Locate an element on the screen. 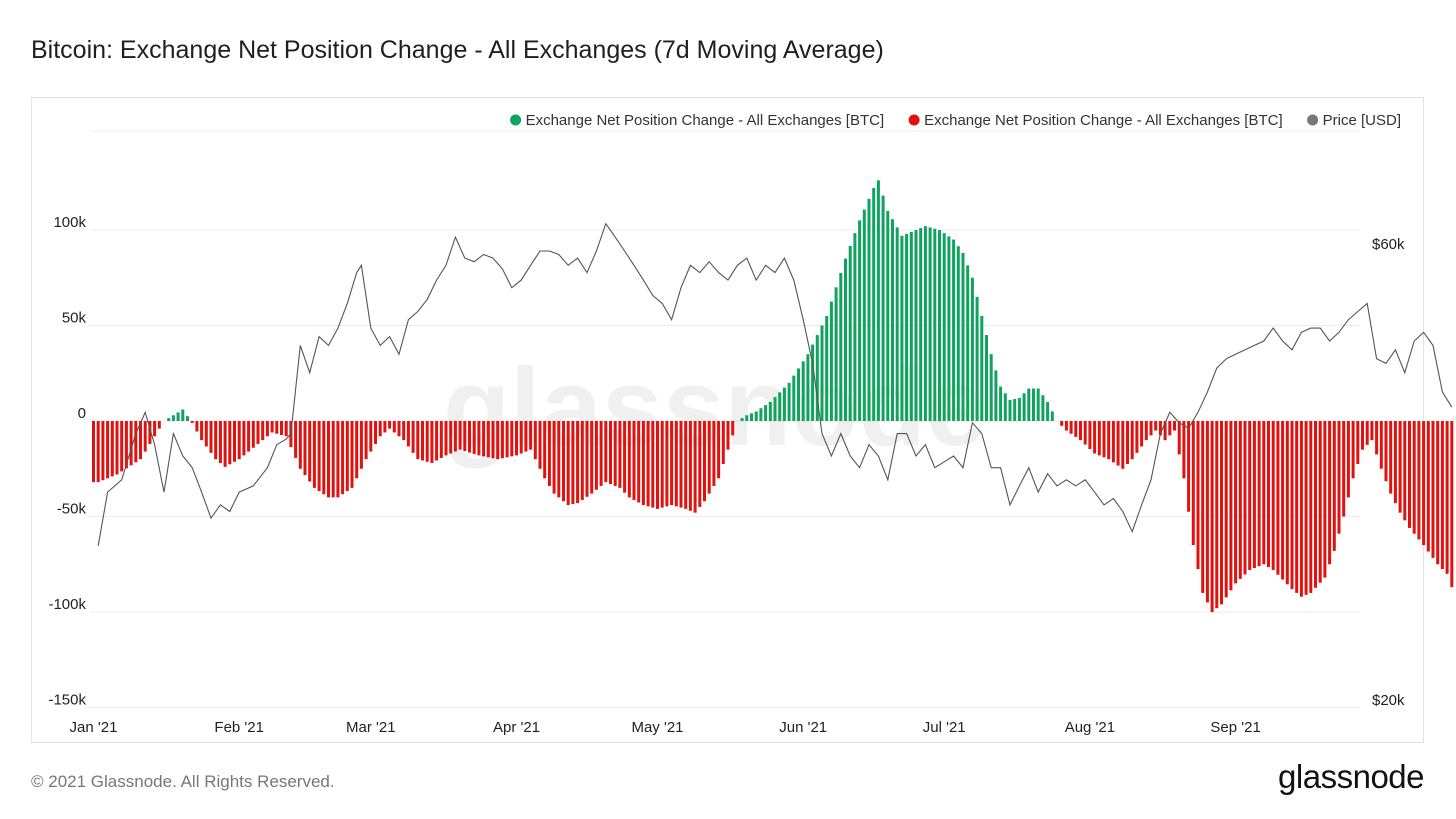 The width and height of the screenshot is (1456, 819). x-tick-label: Jul '21 is located at coordinates (944, 727).